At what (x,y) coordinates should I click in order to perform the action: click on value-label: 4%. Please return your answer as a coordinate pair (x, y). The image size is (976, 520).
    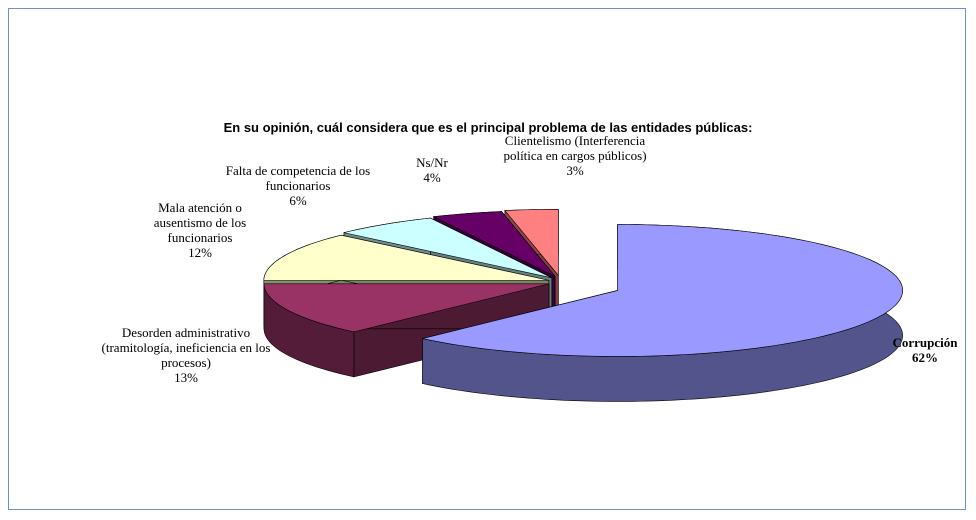
    Looking at the image, I should click on (432, 177).